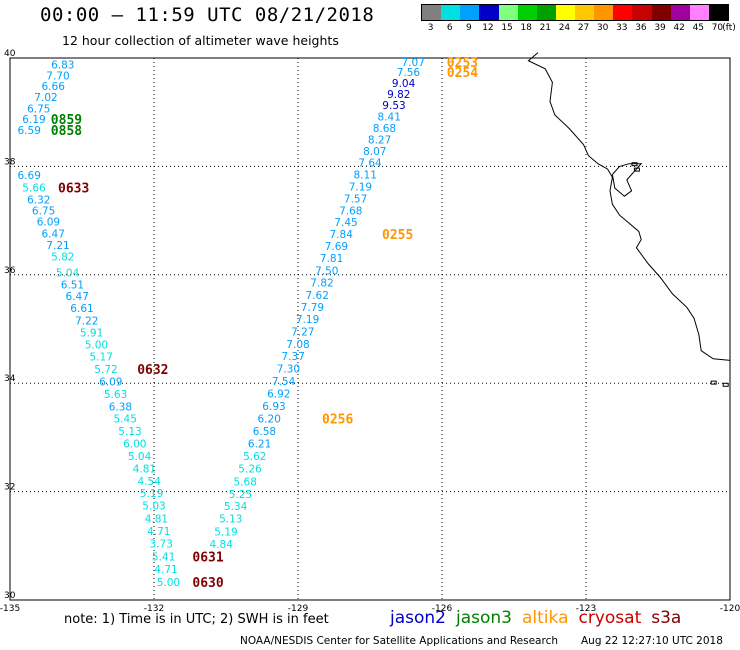 This screenshot has height=650, width=740. Describe the element at coordinates (652, 641) in the screenshot. I see `generated-timestamp: Aug 22 12:27:10 UTC 2018` at that location.